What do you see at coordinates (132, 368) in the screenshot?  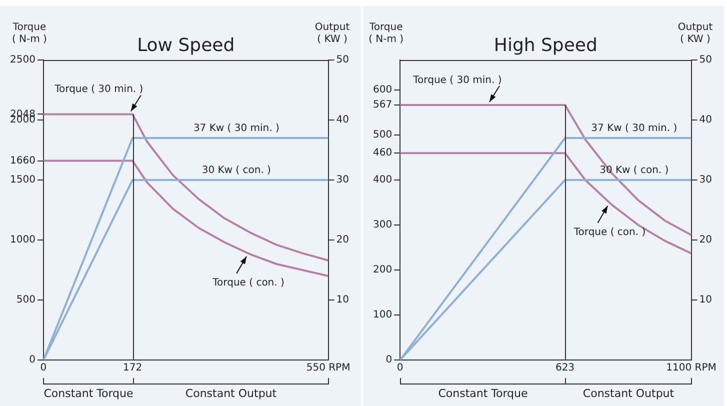 I see `x-tick-label: 172` at bounding box center [132, 368].